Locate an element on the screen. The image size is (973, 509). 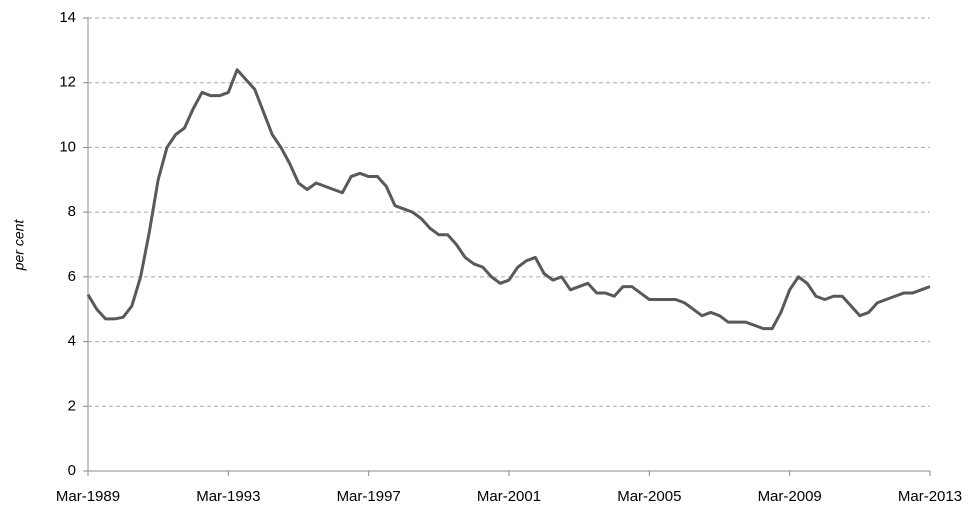
y-tick-label: 14 is located at coordinates (67, 17).